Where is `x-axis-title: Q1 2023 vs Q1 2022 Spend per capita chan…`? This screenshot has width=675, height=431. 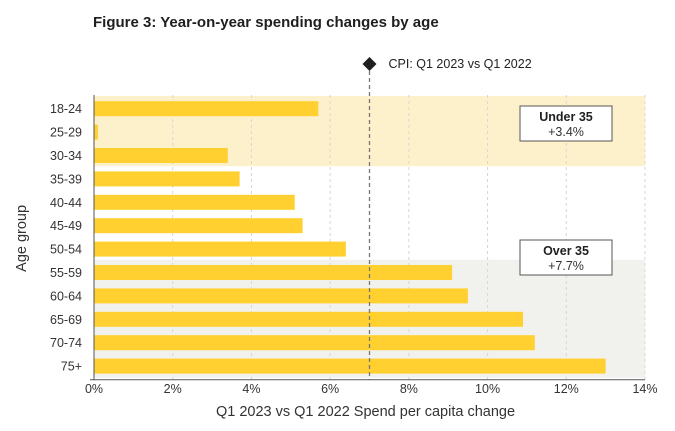
x-axis-title: Q1 2023 vs Q1 2022 Spend per capita chan… is located at coordinates (365, 412).